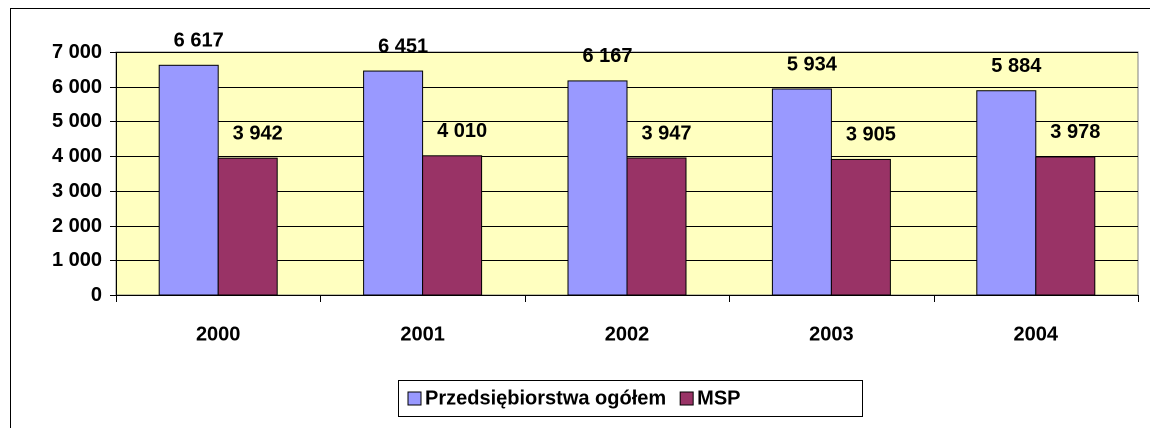 The height and width of the screenshot is (428, 1150). Describe the element at coordinates (77, 52) in the screenshot. I see `y-tick-label: 7 000` at that location.